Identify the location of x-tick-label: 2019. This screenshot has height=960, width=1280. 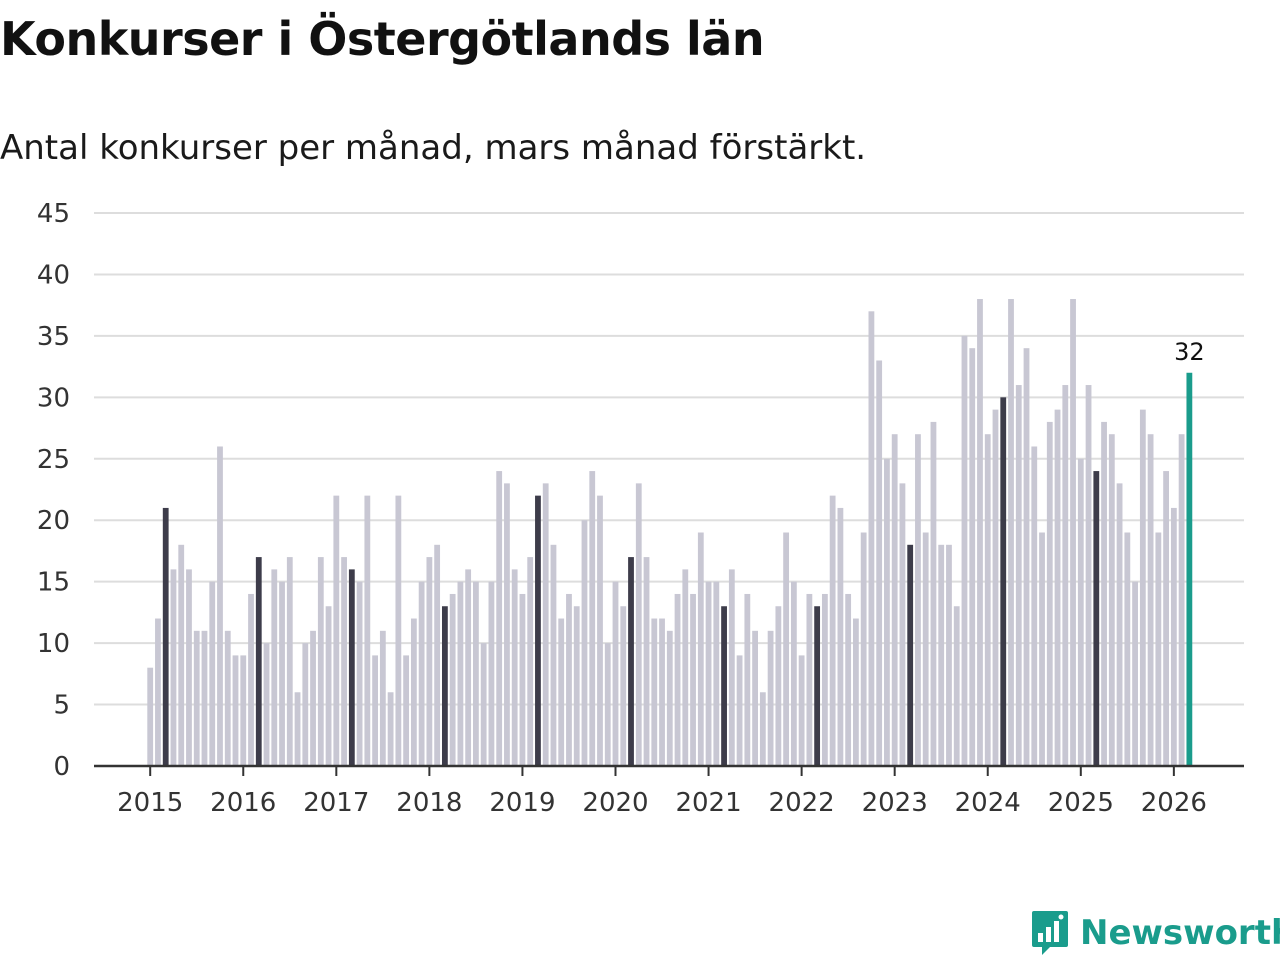
(522, 803).